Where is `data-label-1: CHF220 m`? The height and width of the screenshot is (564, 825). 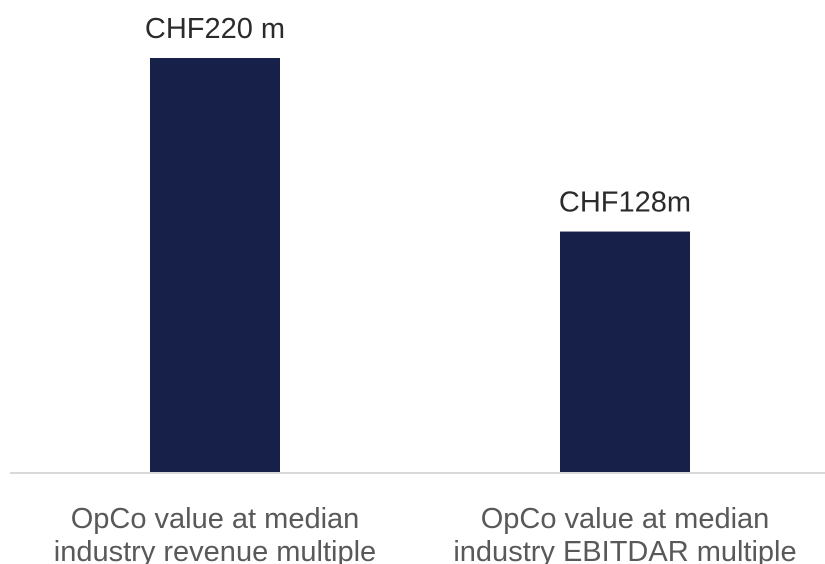
data-label-1: CHF220 m is located at coordinates (215, 29).